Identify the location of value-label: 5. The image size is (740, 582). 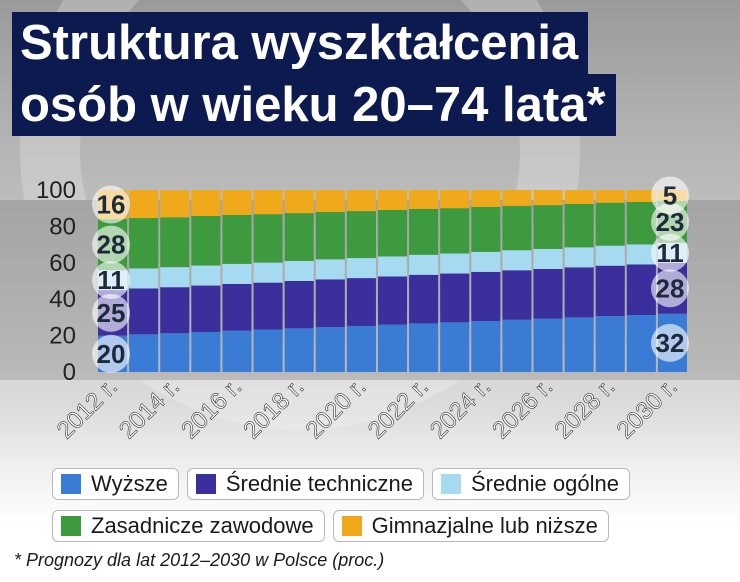
(670, 195).